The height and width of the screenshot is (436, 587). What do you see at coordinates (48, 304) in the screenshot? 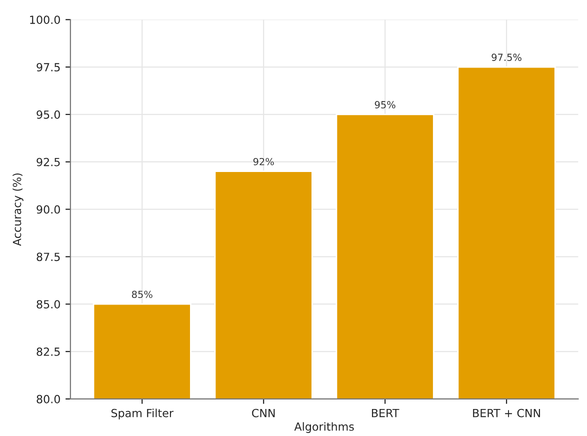
I see `y-tick-label: 85.0` at bounding box center [48, 304].